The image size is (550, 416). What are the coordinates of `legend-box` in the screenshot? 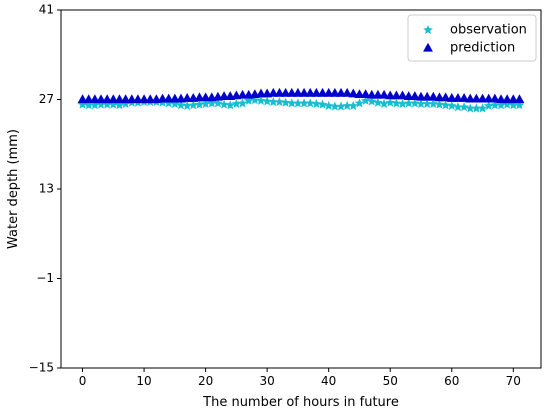 It's located at (472, 38).